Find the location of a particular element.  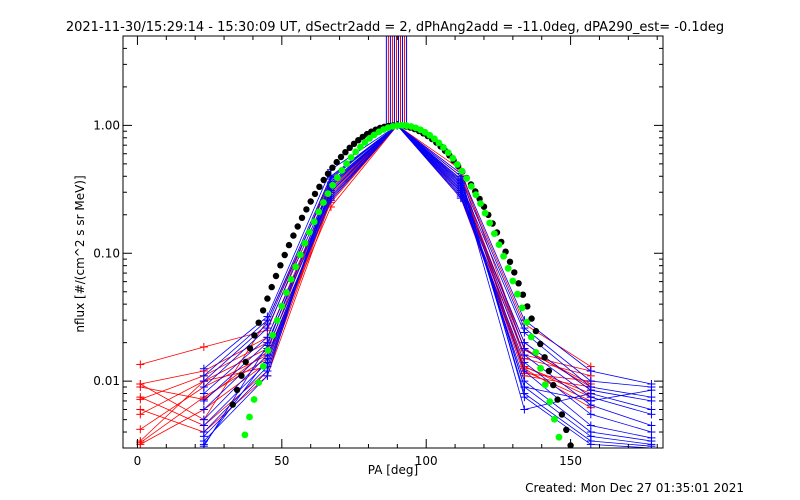

created-footer: Created: Mon Dec 27 01:35:01 2021 is located at coordinates (634, 488).